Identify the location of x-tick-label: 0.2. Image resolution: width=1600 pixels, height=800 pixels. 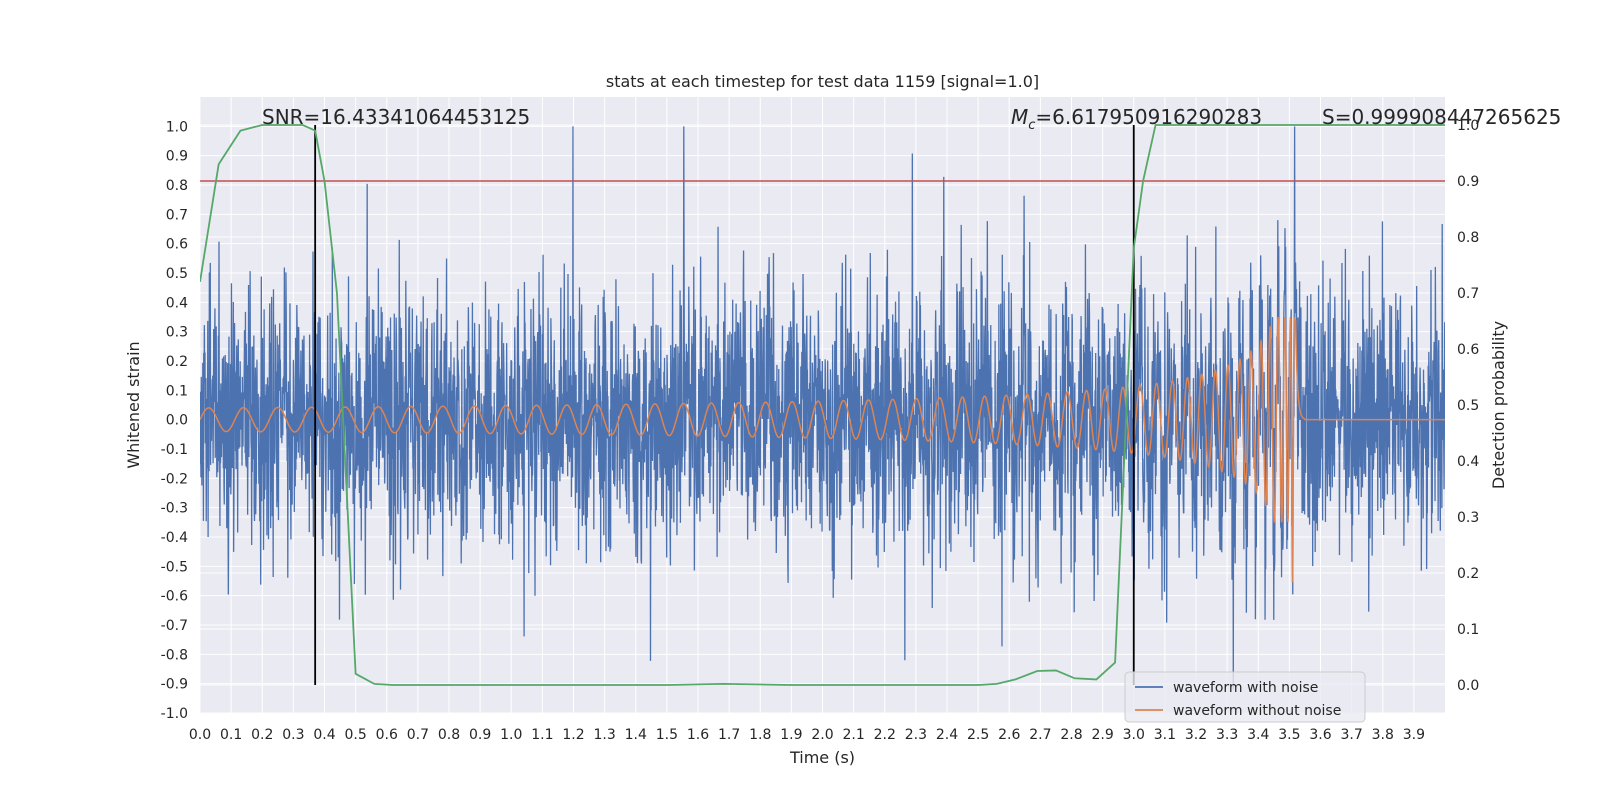
(262, 735).